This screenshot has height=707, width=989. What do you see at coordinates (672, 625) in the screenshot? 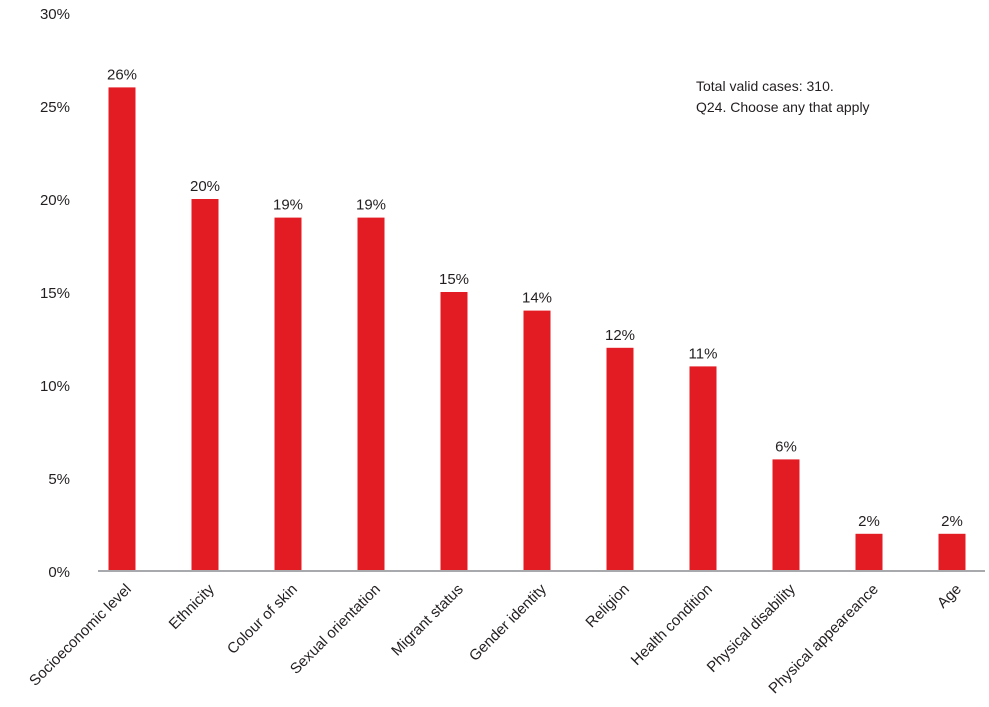
I see `x-category-label: Health condition` at bounding box center [672, 625].